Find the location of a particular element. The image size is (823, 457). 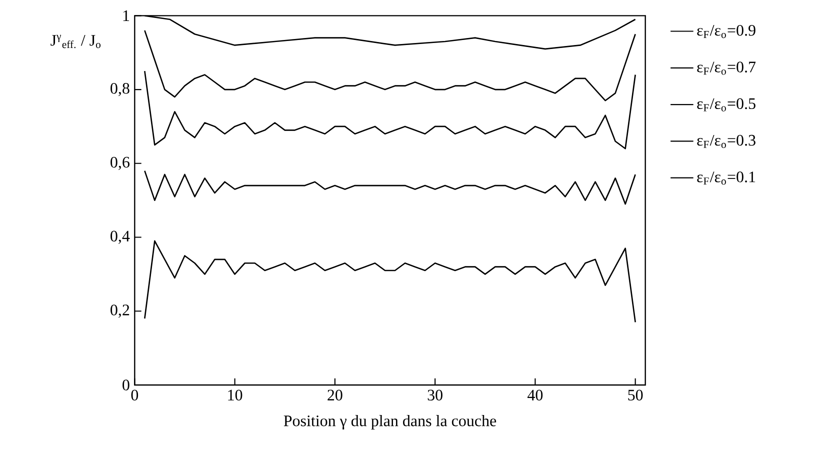

x-tick-label: 20 is located at coordinates (335, 395).